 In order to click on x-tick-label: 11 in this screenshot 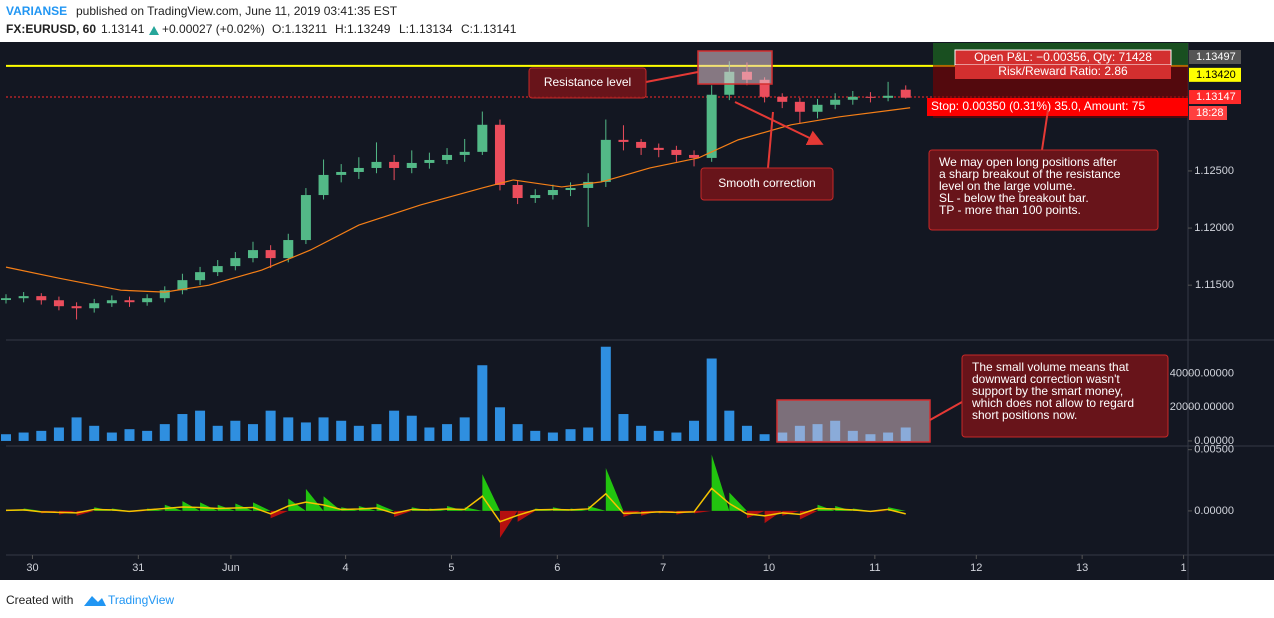, I will do `click(874, 568)`.